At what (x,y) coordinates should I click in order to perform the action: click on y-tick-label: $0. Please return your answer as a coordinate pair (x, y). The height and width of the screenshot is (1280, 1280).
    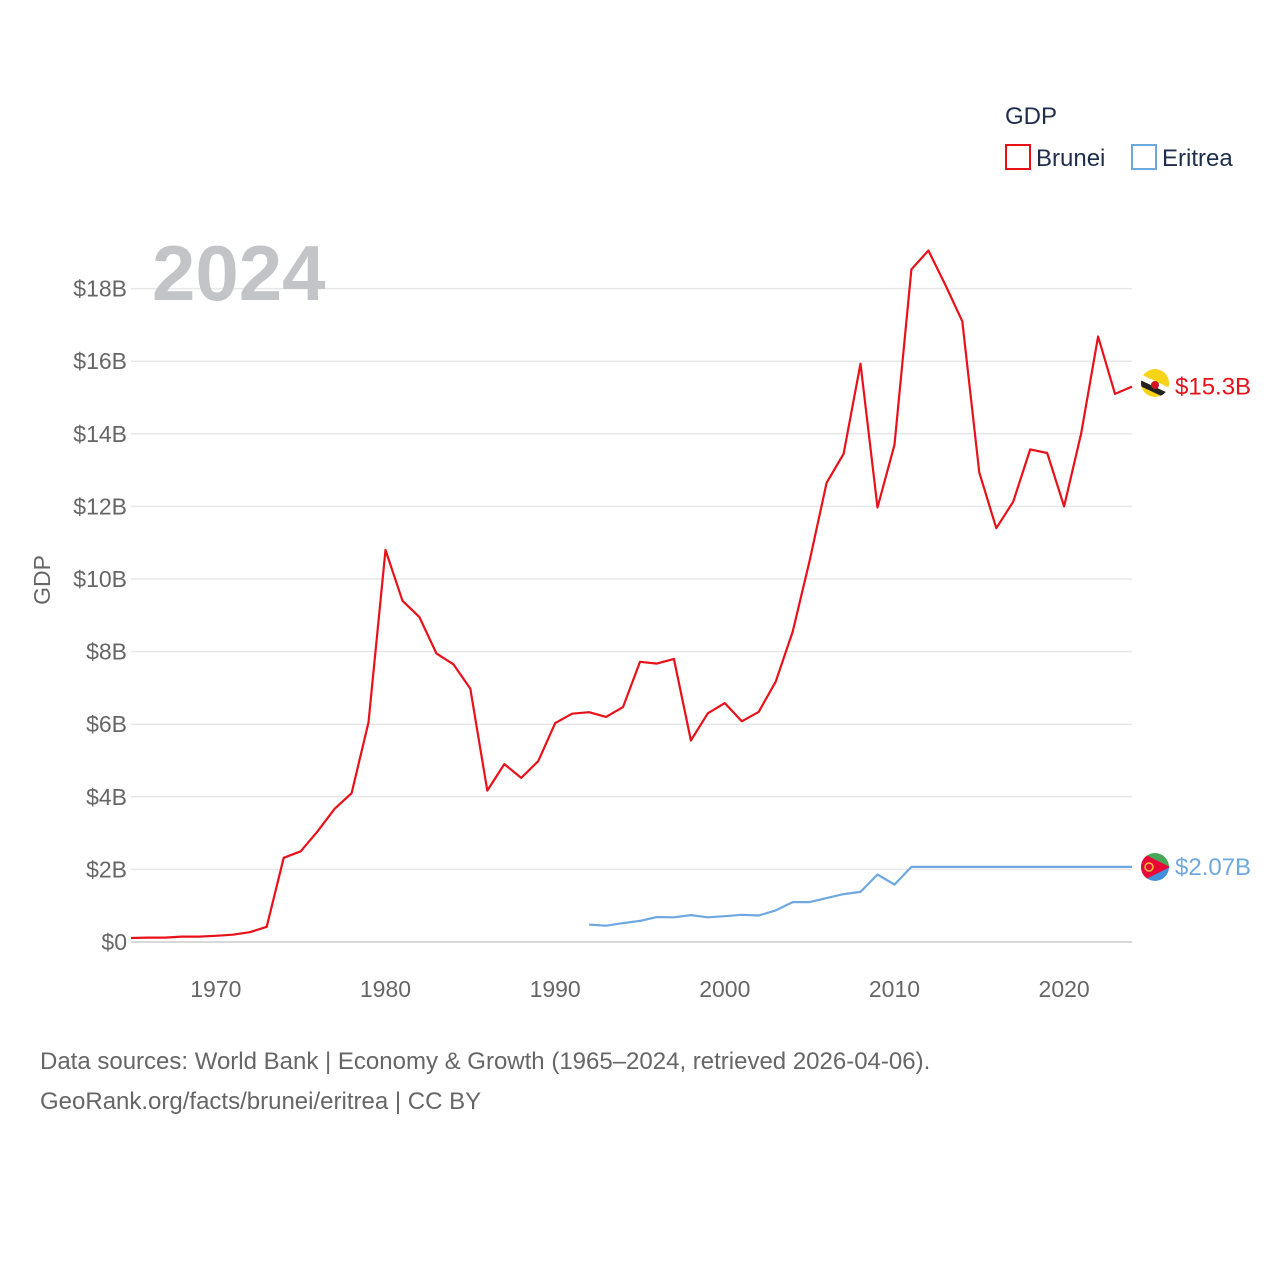
    Looking at the image, I should click on (114, 942).